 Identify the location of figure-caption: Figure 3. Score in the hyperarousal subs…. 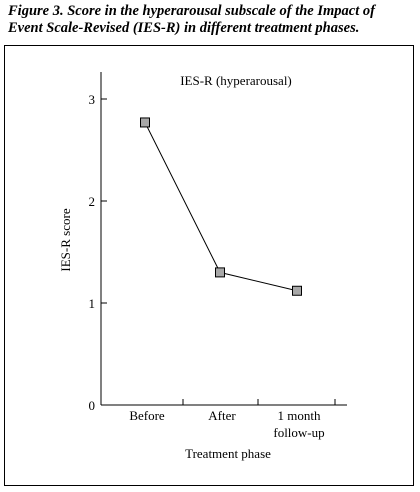
(191, 19).